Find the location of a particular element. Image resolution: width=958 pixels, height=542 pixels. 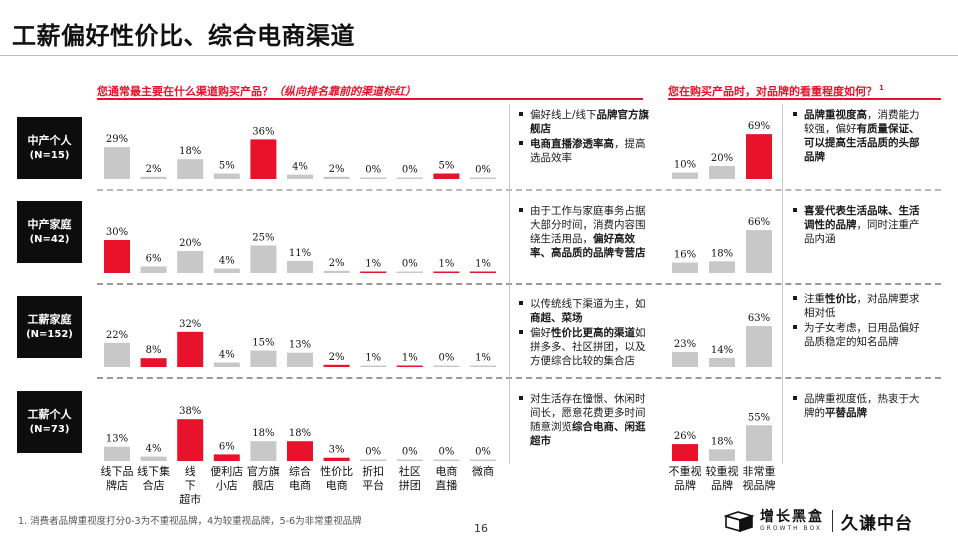

channel-tick-label-line: 小店 is located at coordinates (226, 485).